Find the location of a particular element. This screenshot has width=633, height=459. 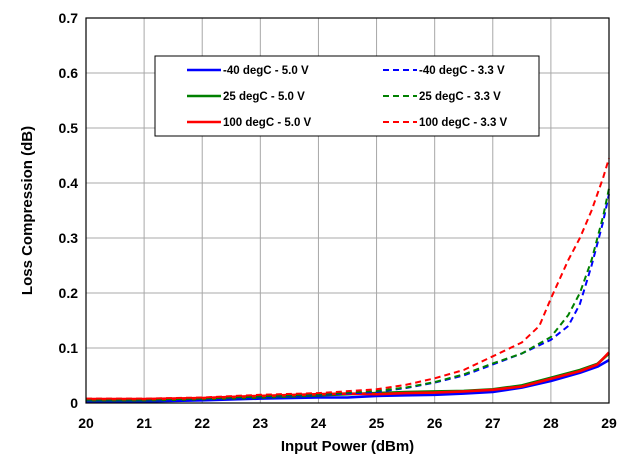

y-tick-label: 0.2 is located at coordinates (69, 293).